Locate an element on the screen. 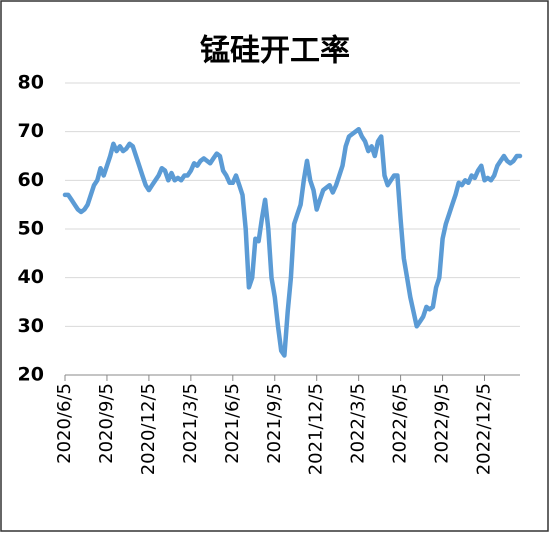 This screenshot has height=537, width=550. x-tick-label: 2022/12/5 is located at coordinates (484, 429).